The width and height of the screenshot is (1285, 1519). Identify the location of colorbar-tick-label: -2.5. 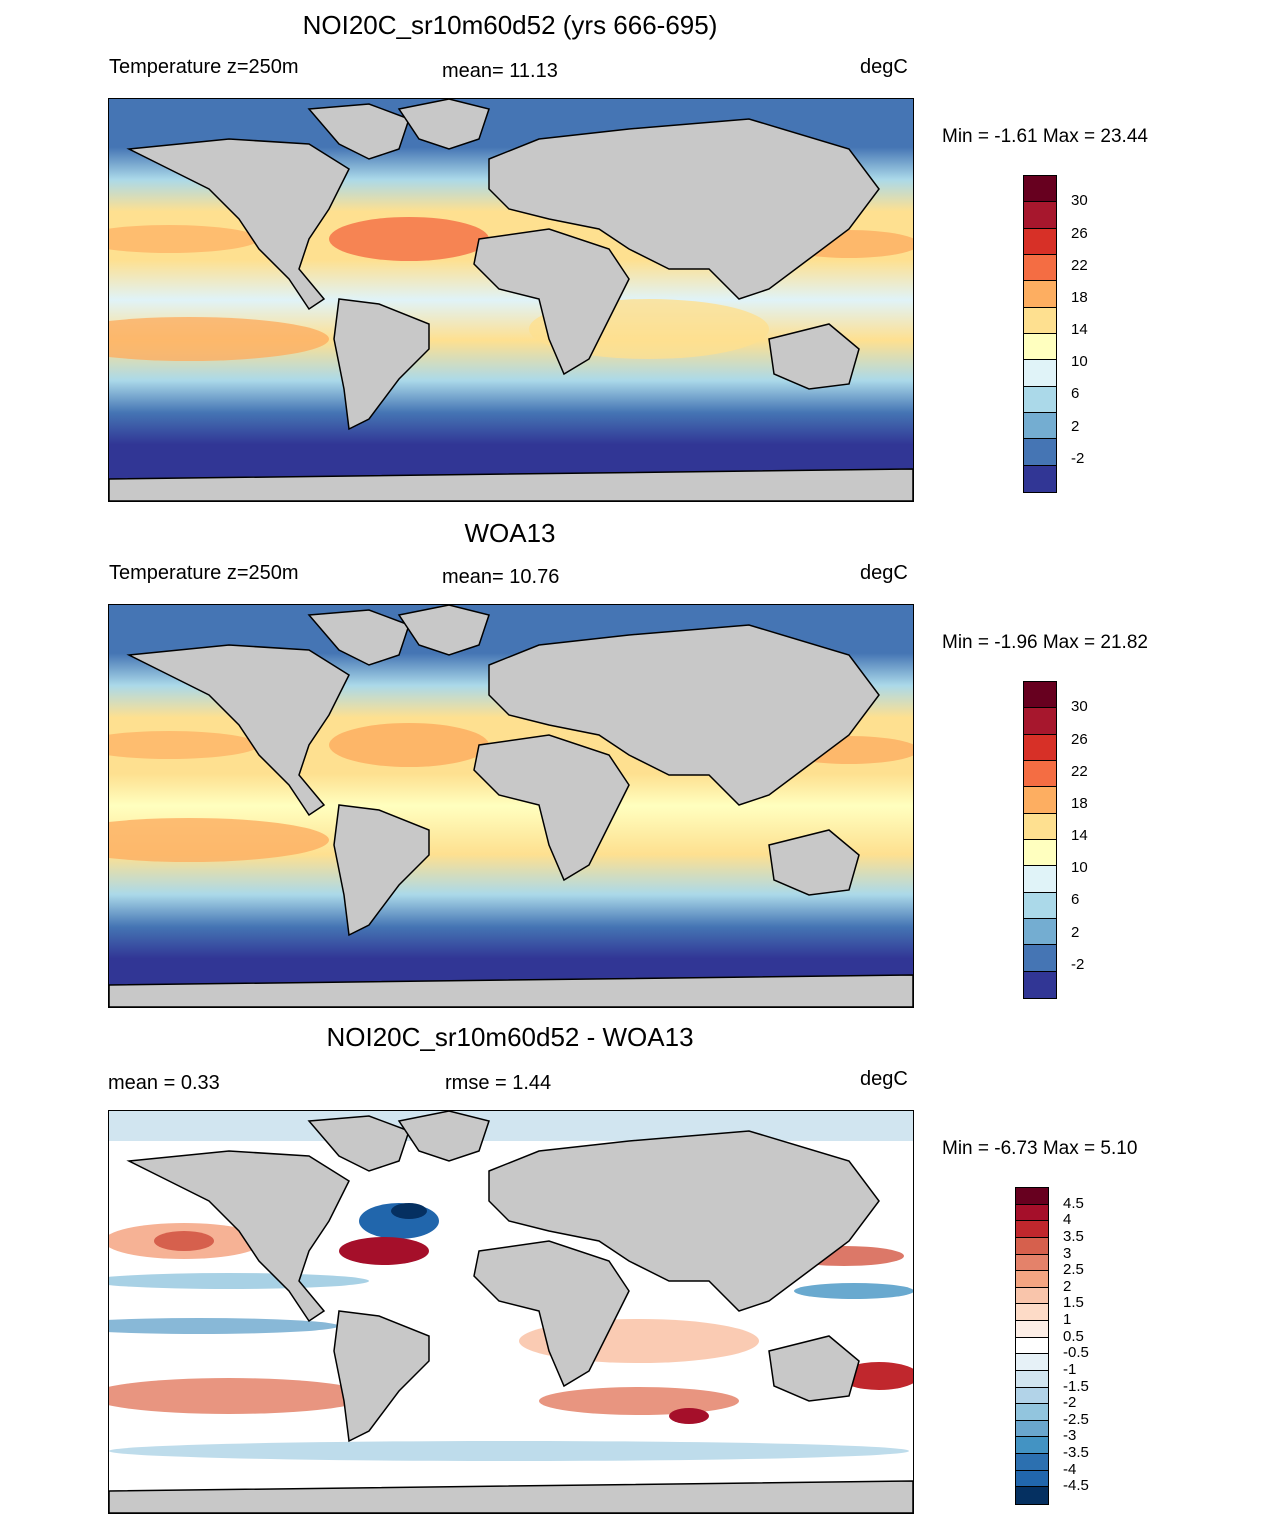
(1076, 1419).